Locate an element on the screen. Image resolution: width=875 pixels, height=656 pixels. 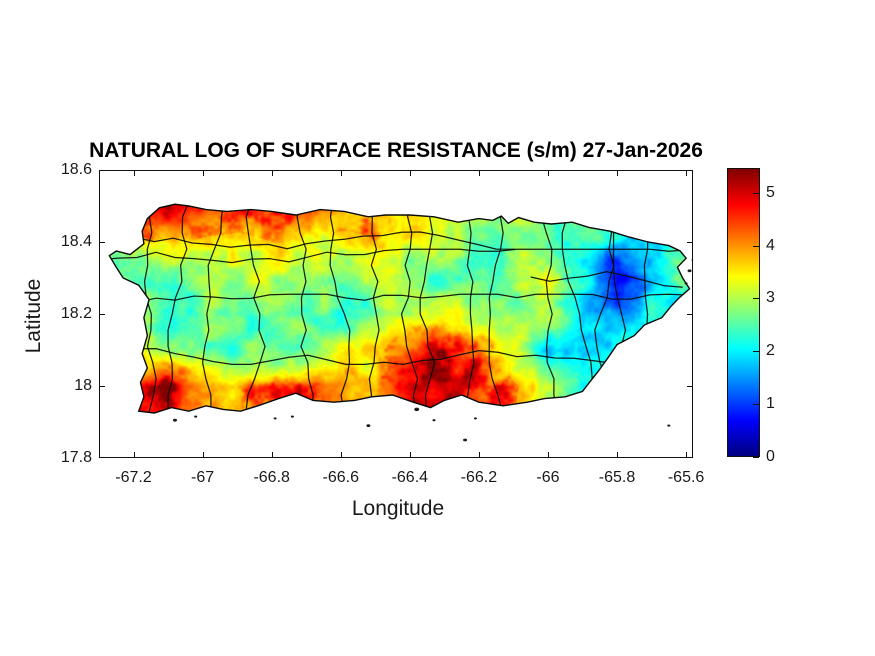
x-axis-label: Longitude is located at coordinates (398, 508).